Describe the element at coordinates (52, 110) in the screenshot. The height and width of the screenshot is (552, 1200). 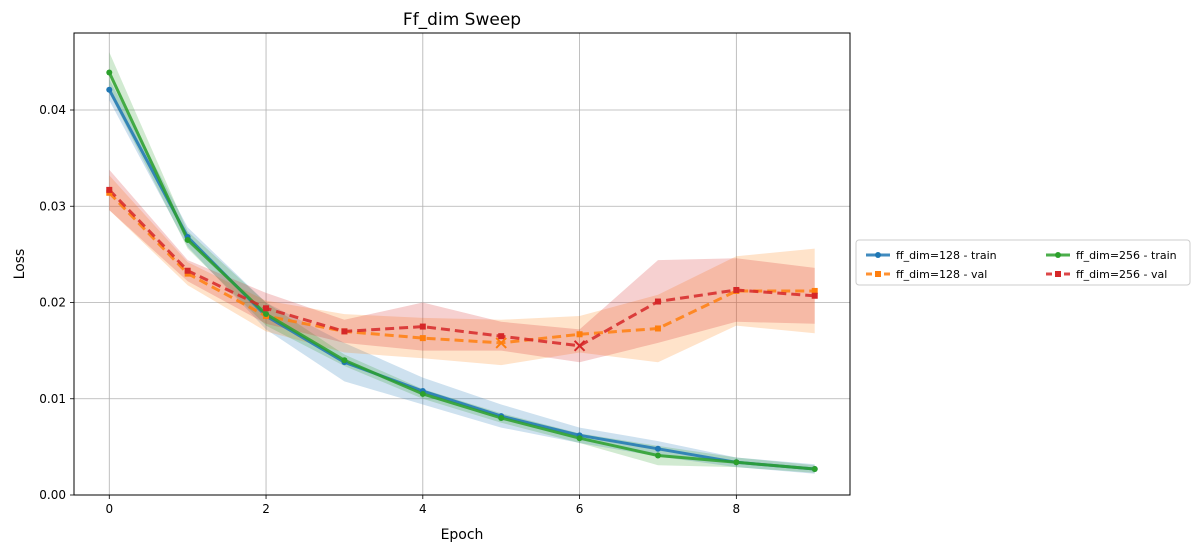
I see `y-tick-label: 0.04` at that location.